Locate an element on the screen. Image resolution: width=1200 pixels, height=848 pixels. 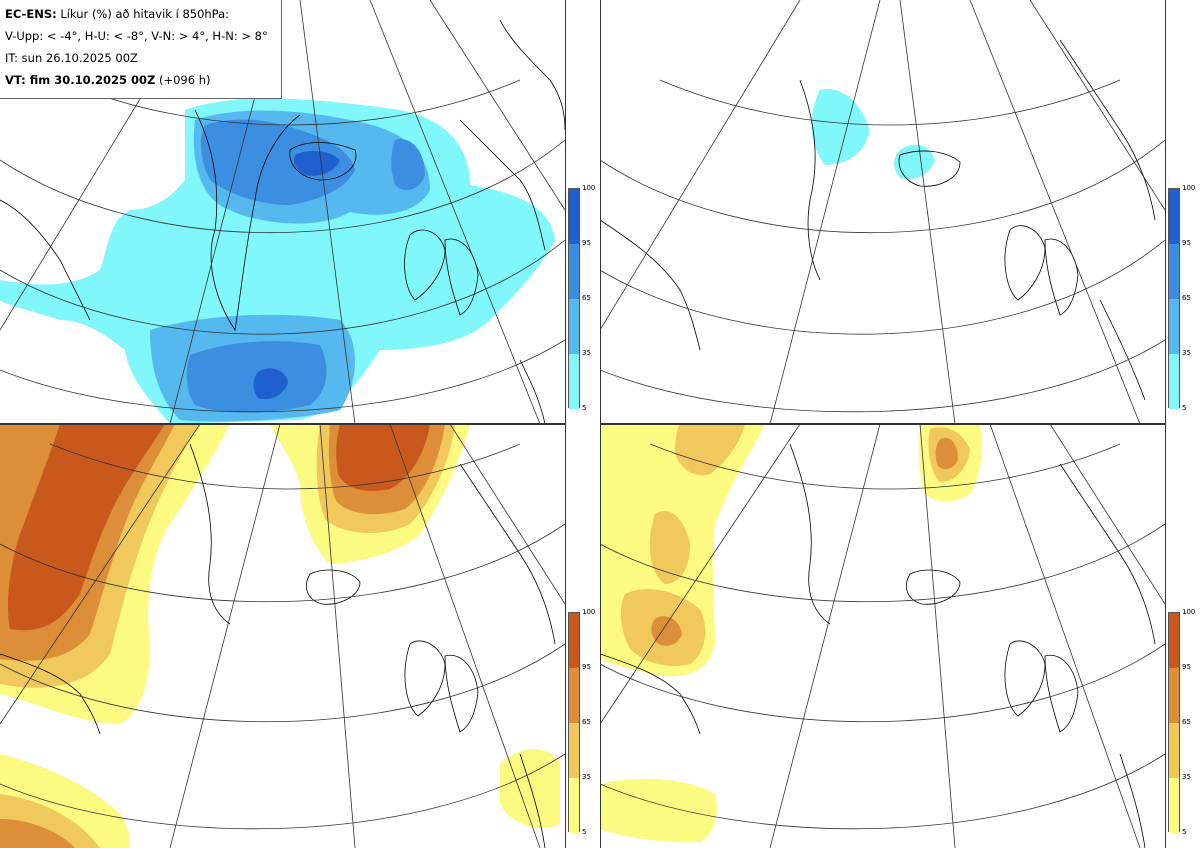
frame-line-left-panel-edge is located at coordinates (565, 424).